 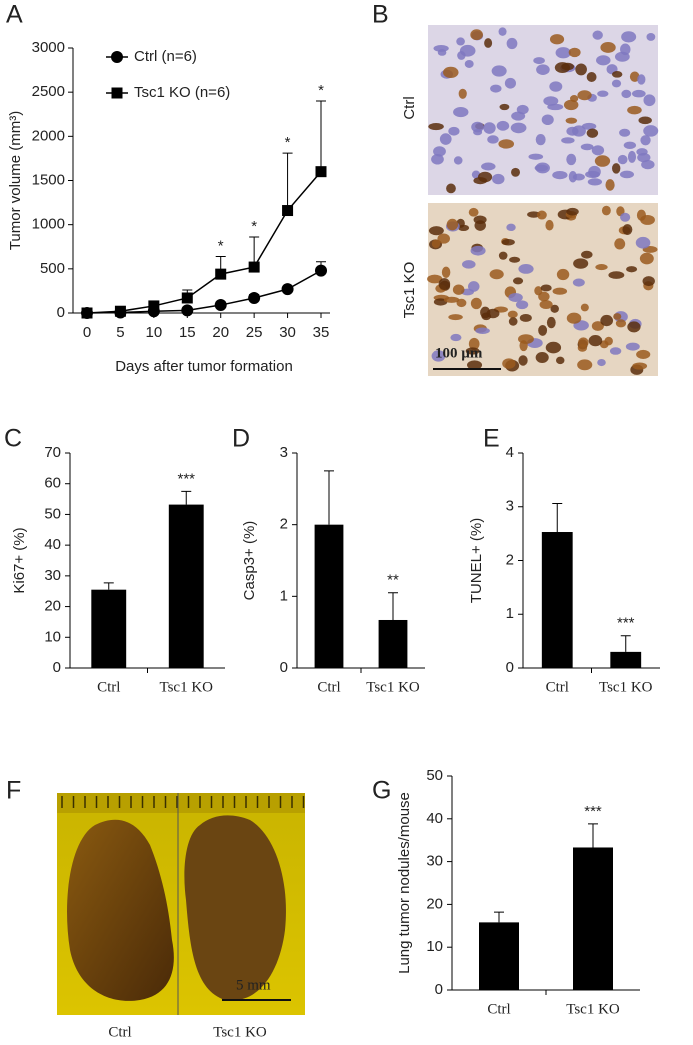 What do you see at coordinates (439, 989) in the screenshot?
I see `y-tick-label: 0` at bounding box center [439, 989].